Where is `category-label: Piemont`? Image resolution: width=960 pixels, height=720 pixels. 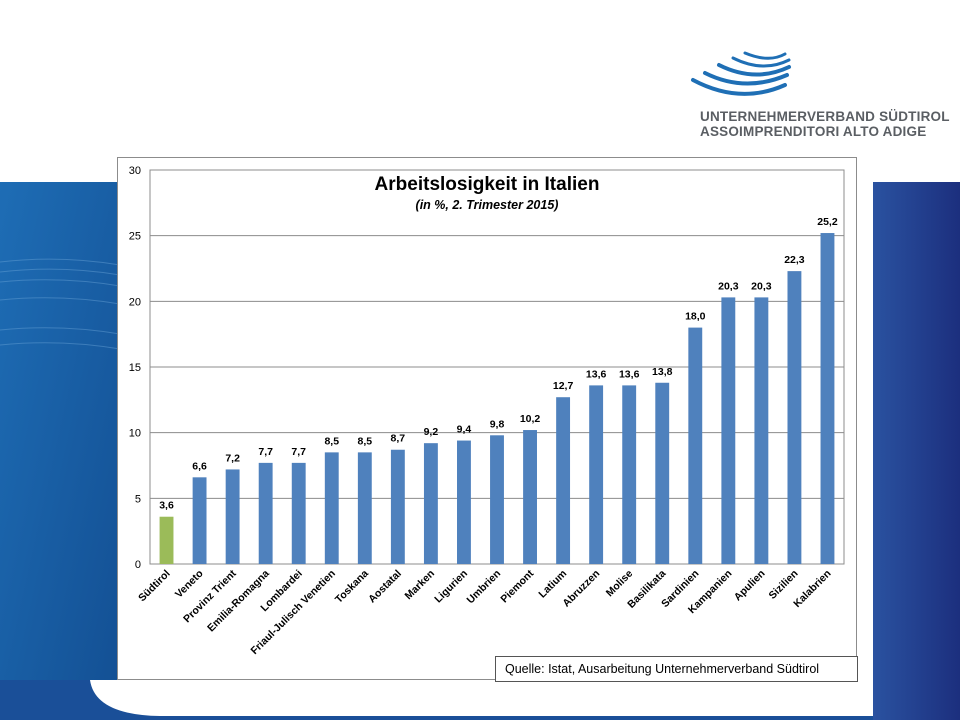
category-label: Piemont is located at coordinates (517, 586).